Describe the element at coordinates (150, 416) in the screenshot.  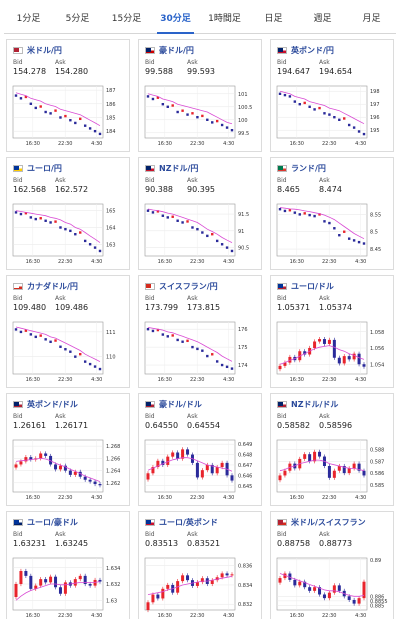
I see `bid-label: Bid` at that location.